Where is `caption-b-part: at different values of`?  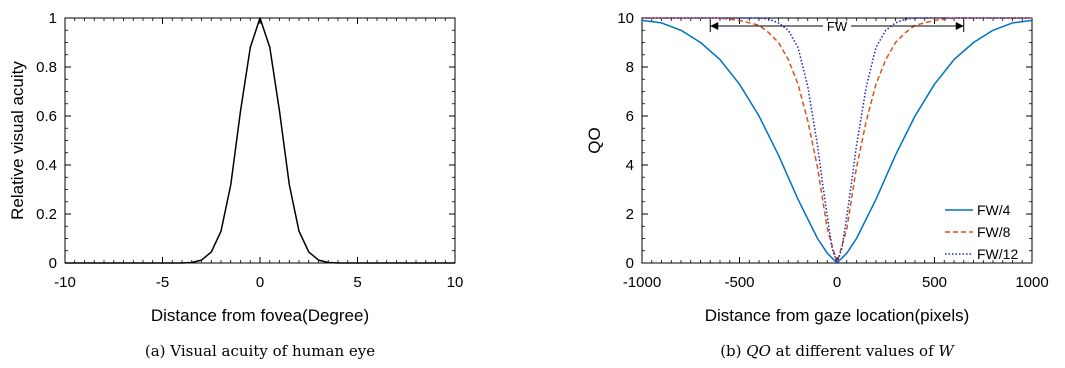
caption-b-part: at different values of is located at coordinates (855, 351).